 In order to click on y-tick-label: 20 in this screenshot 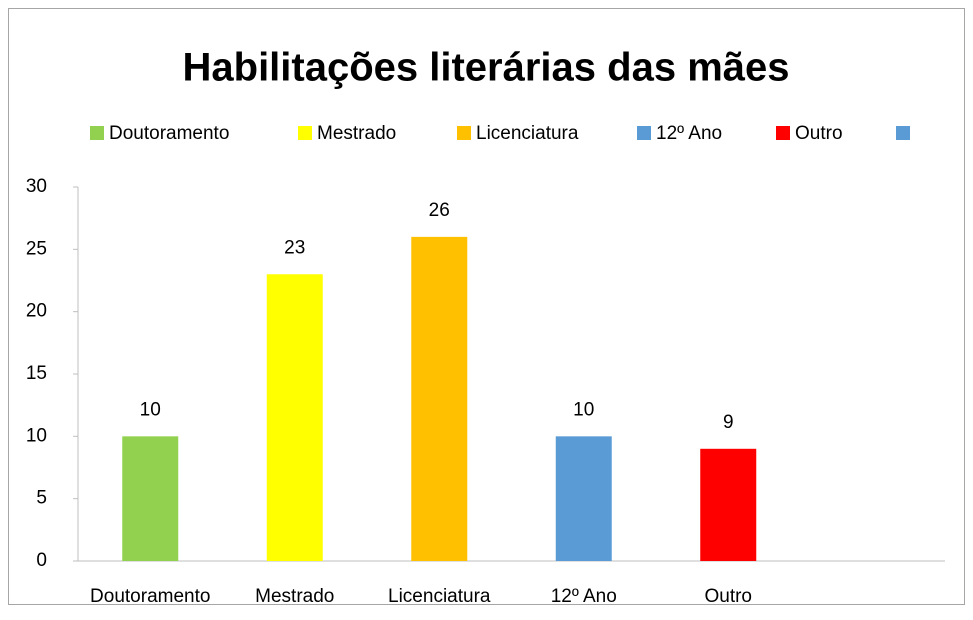, I will do `click(36, 311)`.